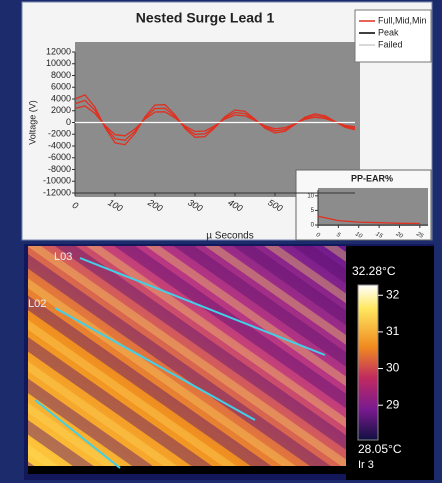 Image resolution: width=442 pixels, height=483 pixels. I want to click on y-tick-label: 5, so click(313, 211).